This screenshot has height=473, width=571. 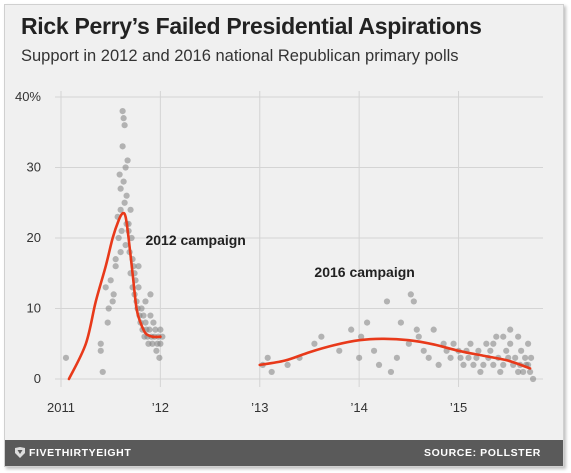 I want to click on y-tick-label: 20, so click(x=34, y=237).